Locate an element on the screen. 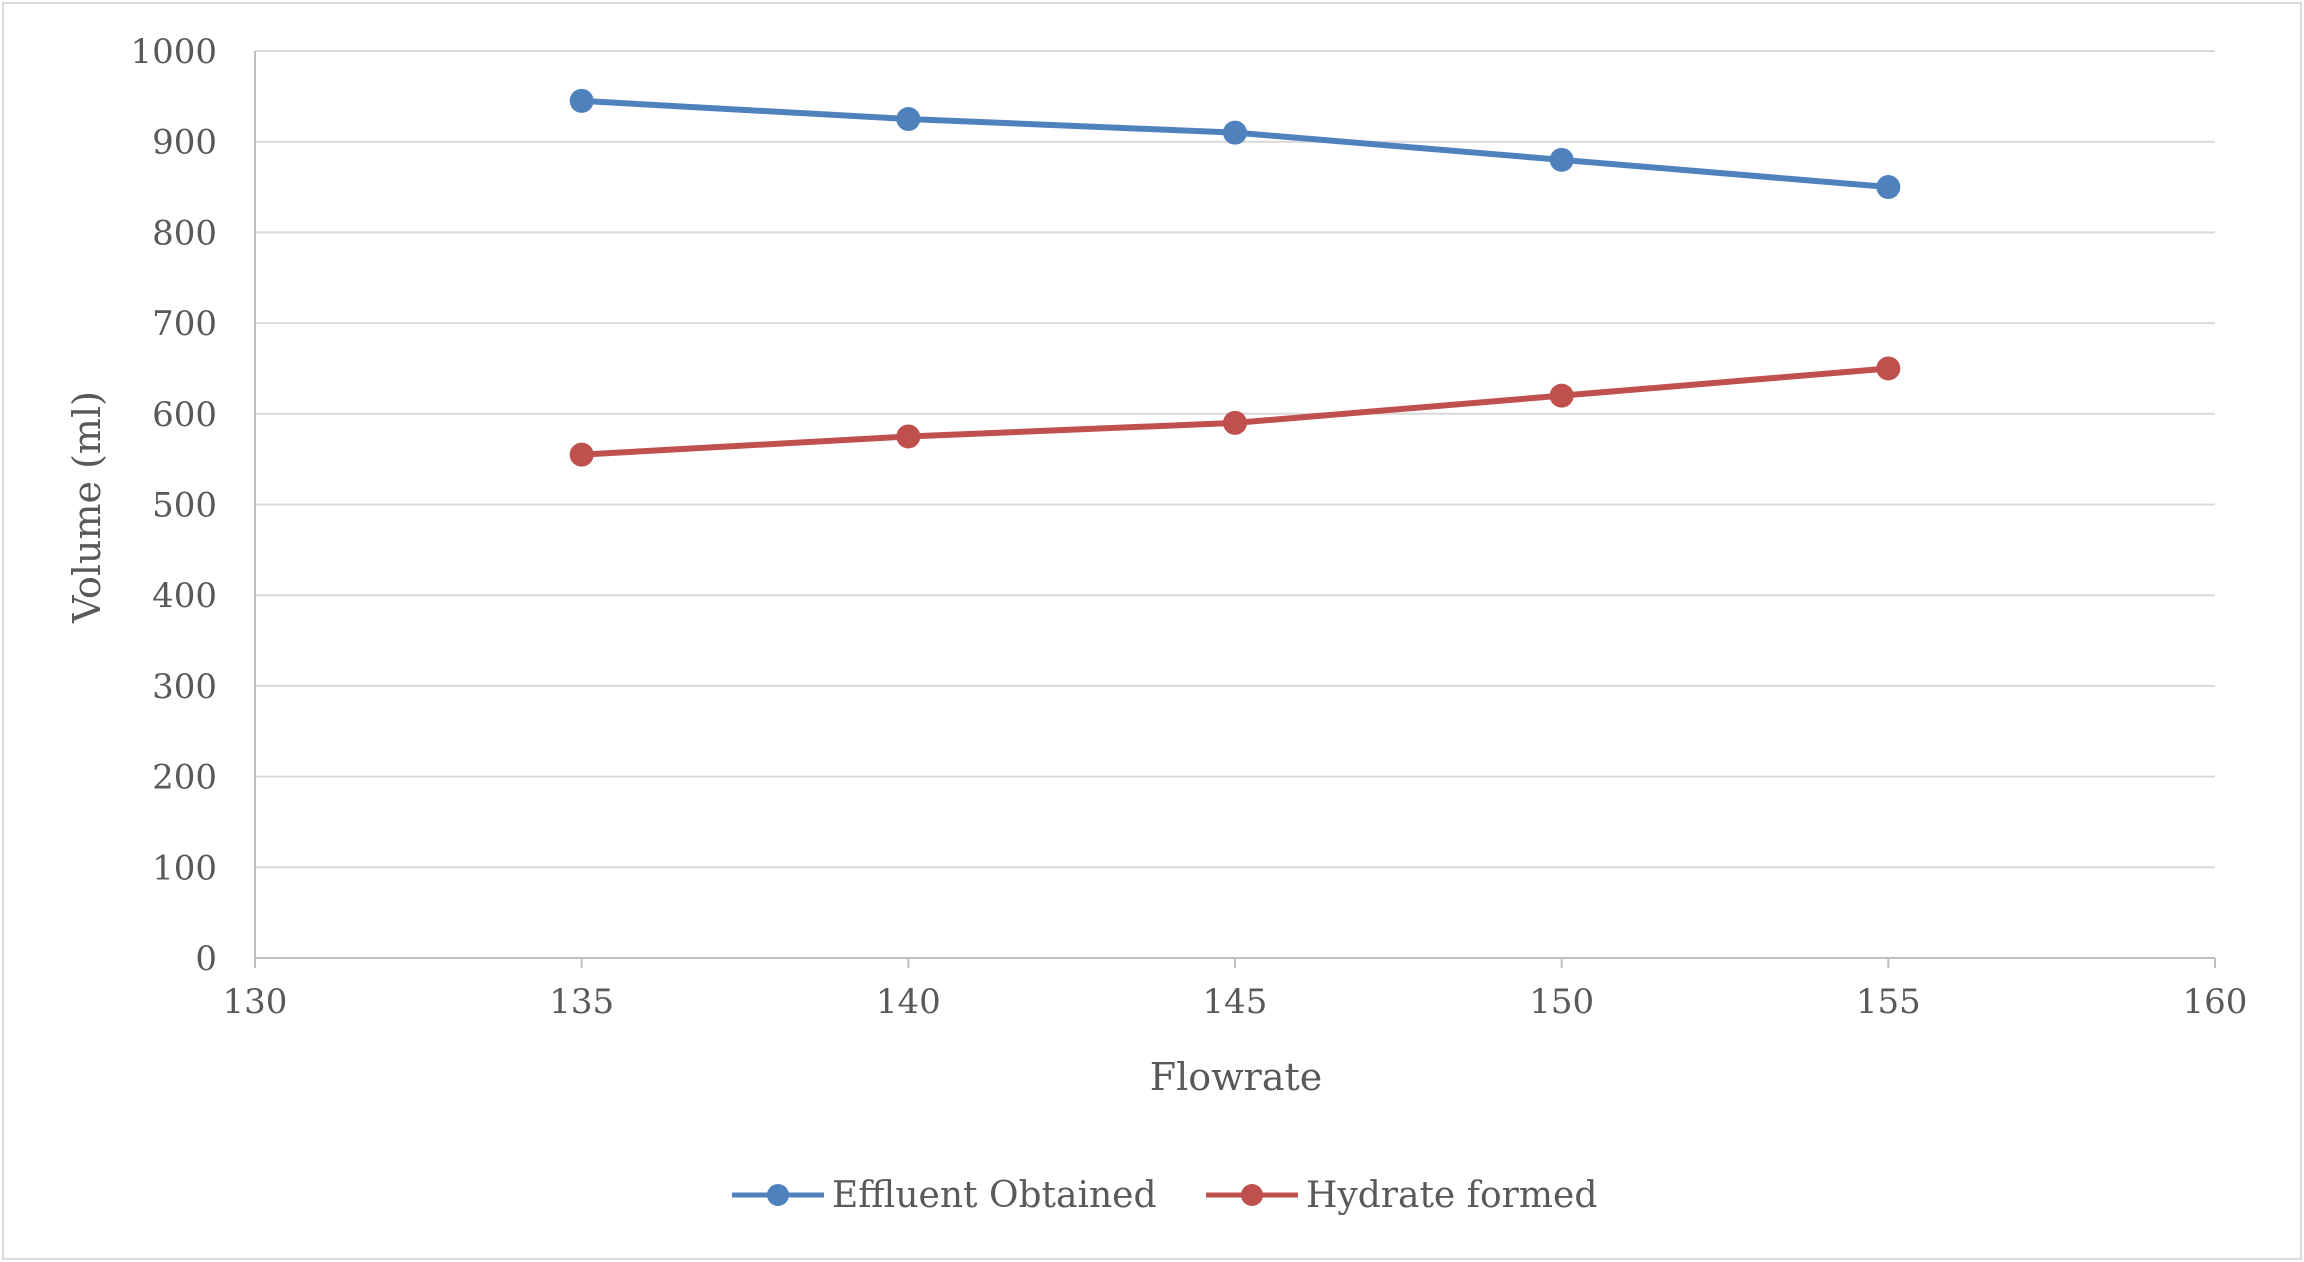 The height and width of the screenshot is (1262, 2304). series-hydrate-formed is located at coordinates (1235, 411).